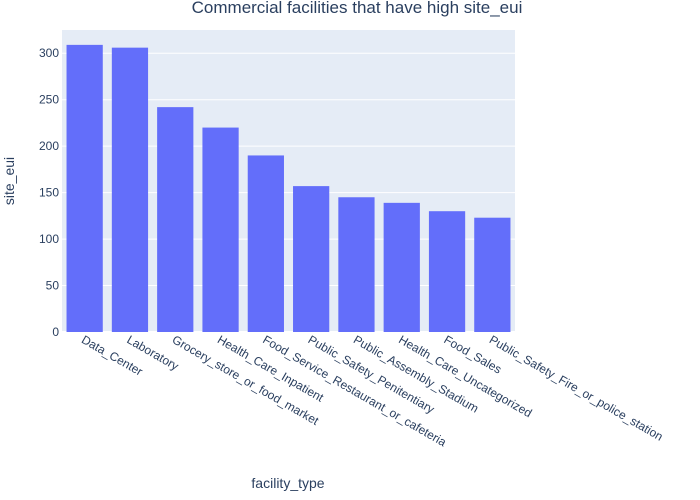  What do you see at coordinates (220, 229) in the screenshot?
I see `bar-health-care-inpatient` at bounding box center [220, 229].